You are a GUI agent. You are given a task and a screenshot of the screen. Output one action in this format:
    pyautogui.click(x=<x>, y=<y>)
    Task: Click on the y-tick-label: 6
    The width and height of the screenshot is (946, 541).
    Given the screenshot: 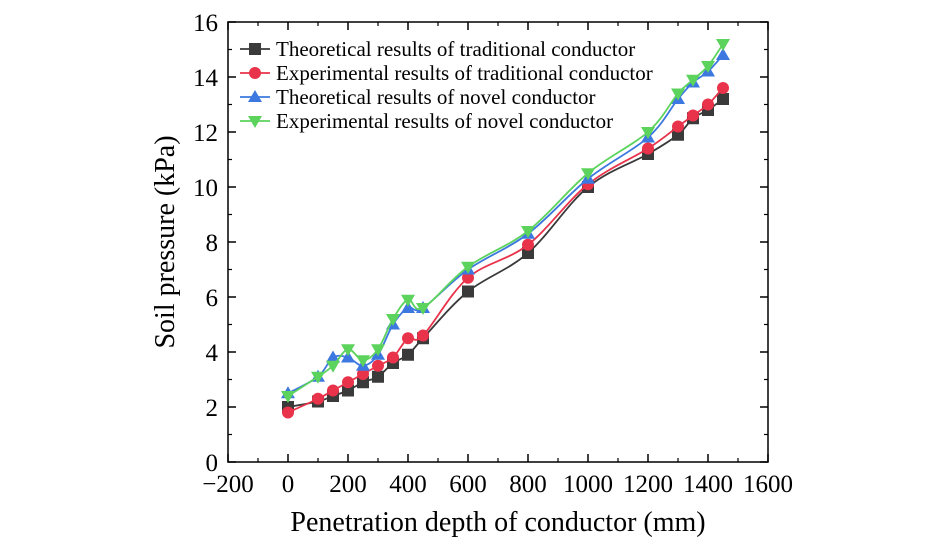 What is the action you would take?
    pyautogui.click(x=212, y=298)
    